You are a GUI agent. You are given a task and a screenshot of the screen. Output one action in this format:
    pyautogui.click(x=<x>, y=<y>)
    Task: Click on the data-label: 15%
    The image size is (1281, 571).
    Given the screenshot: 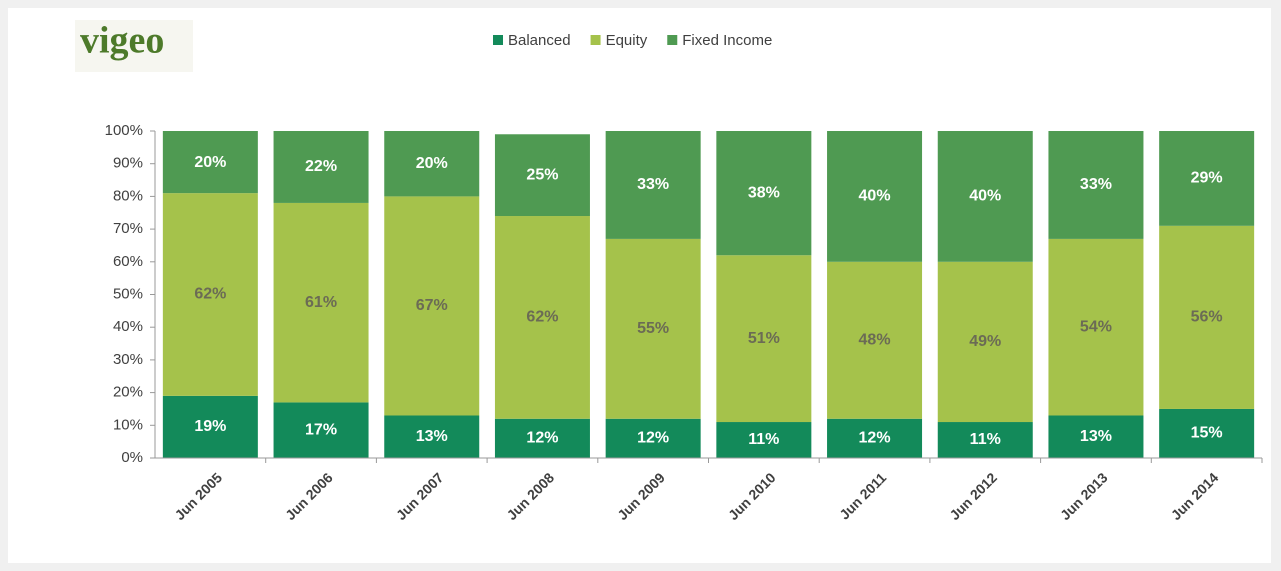 What is the action you would take?
    pyautogui.click(x=1207, y=433)
    